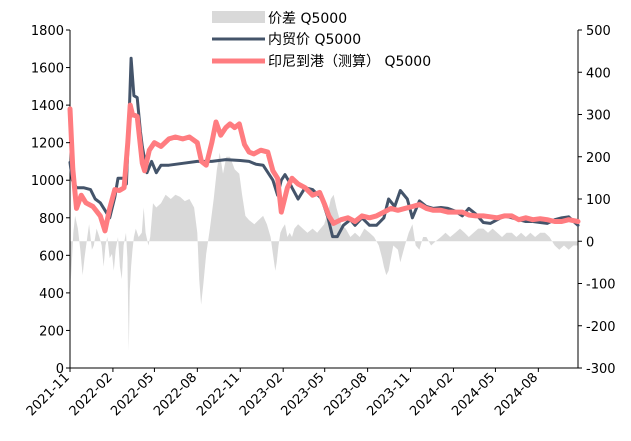  I want to click on right-y-tick-label: 100, so click(598, 200).